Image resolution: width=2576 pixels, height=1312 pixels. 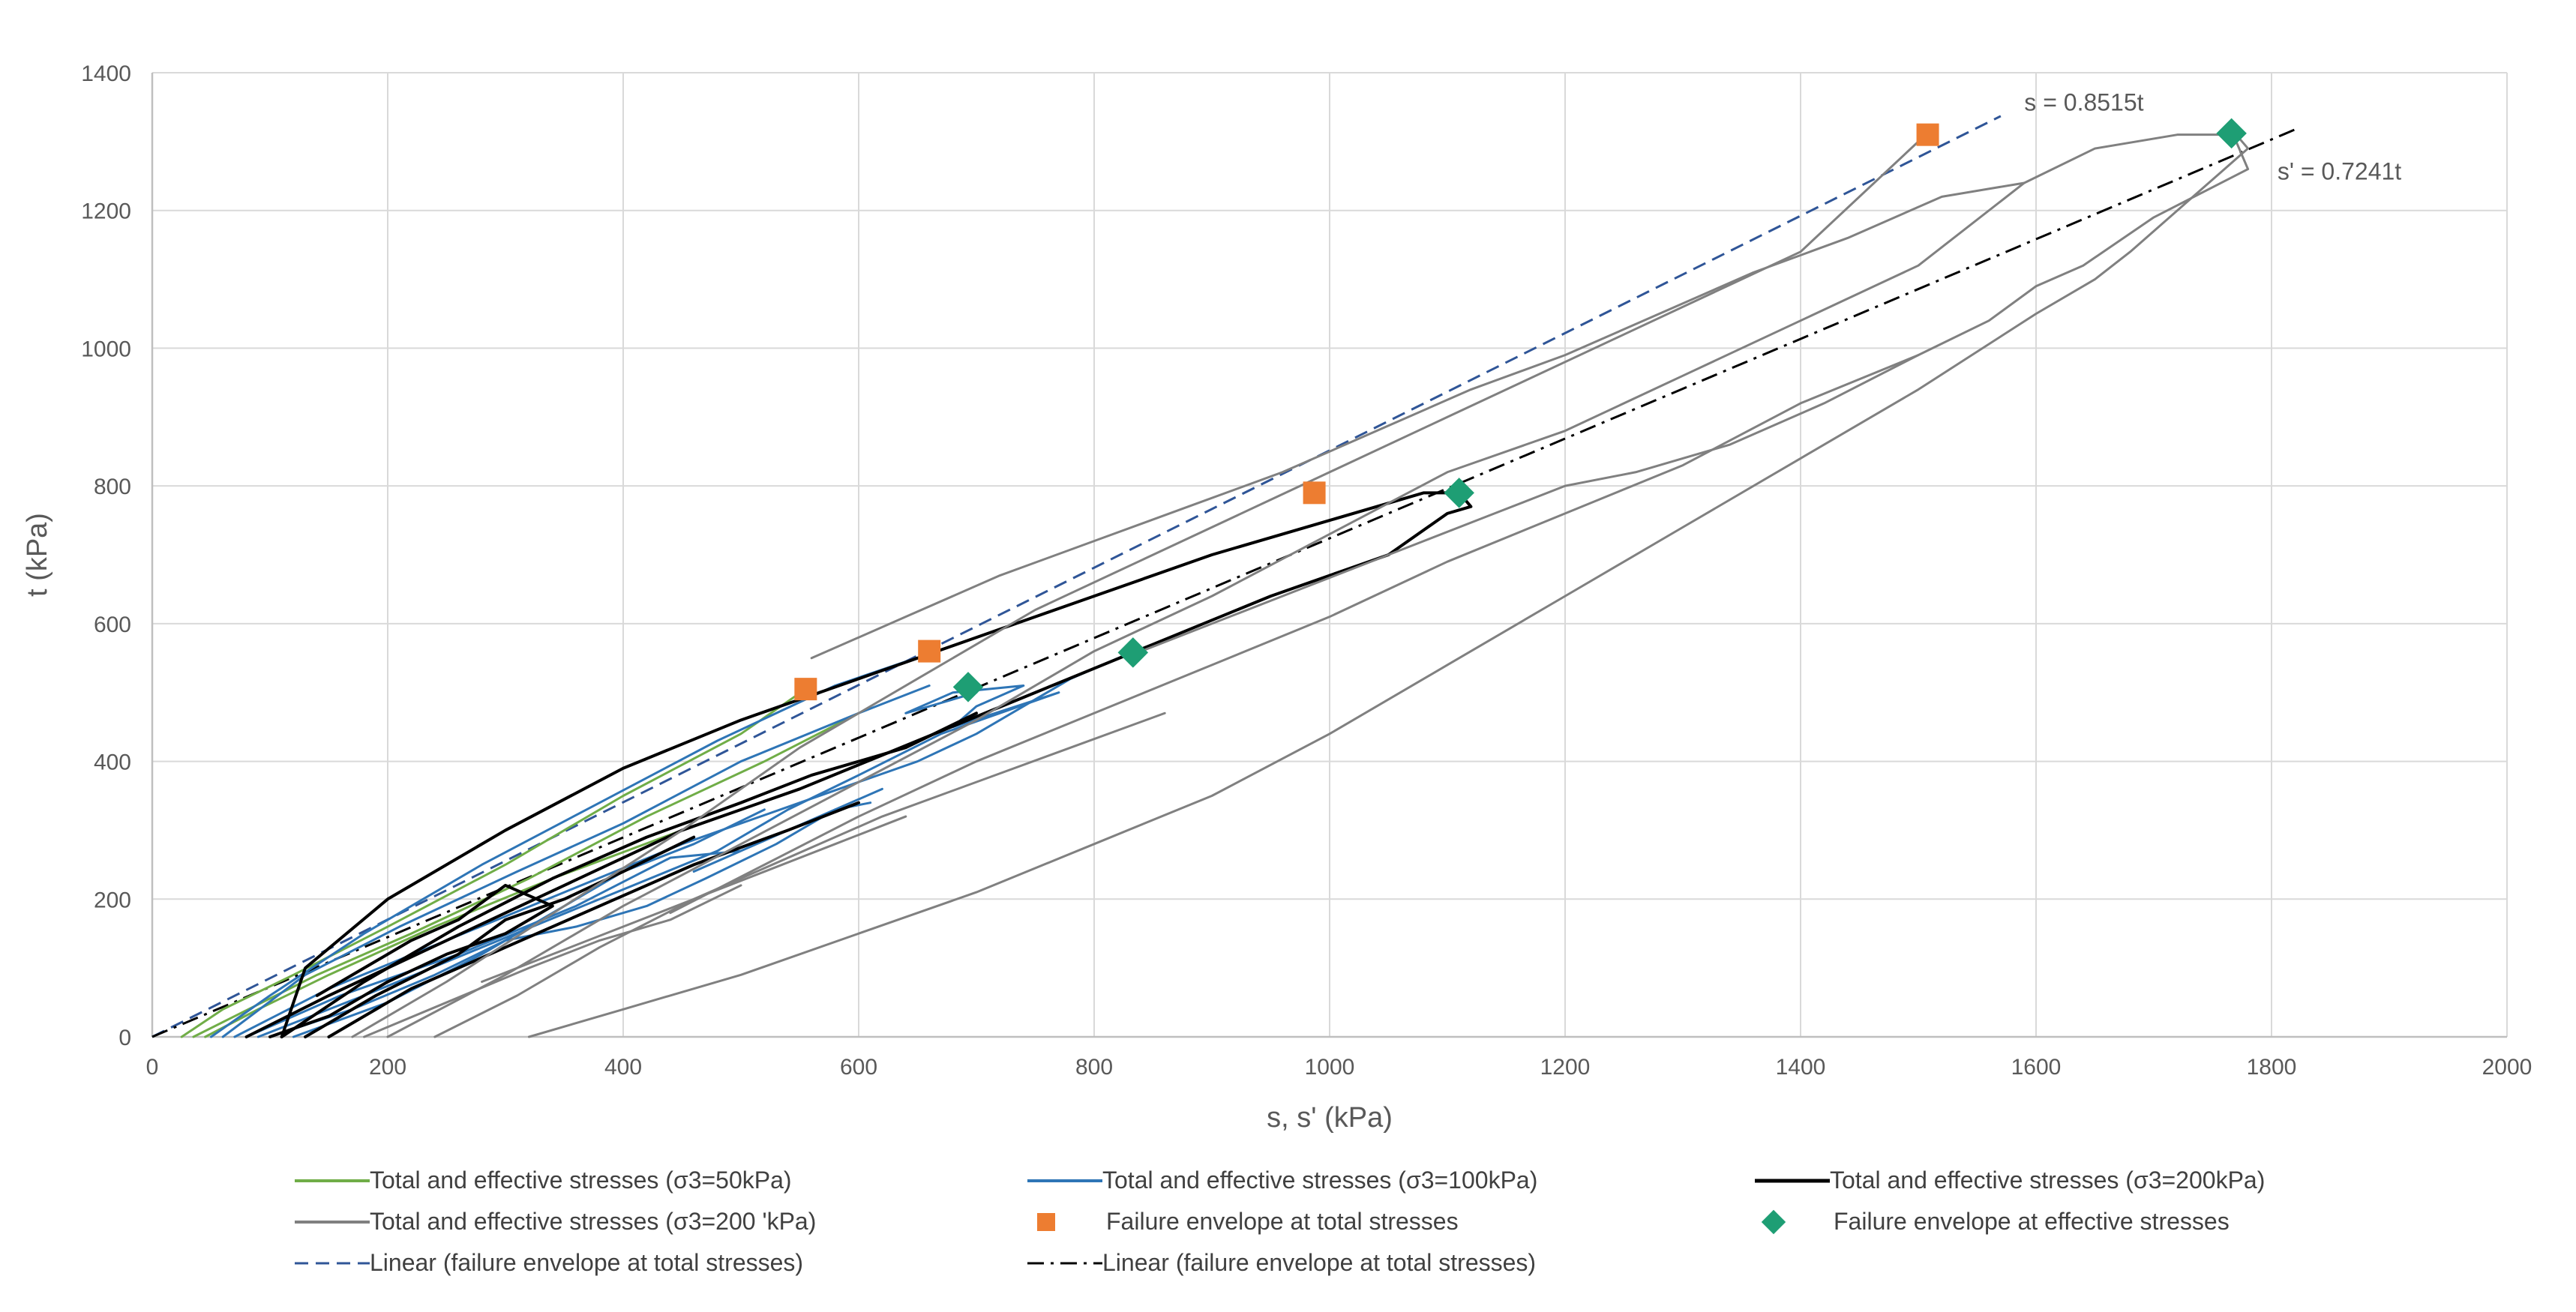 What do you see at coordinates (113, 487) in the screenshot?
I see `y-tick-label: 800` at bounding box center [113, 487].